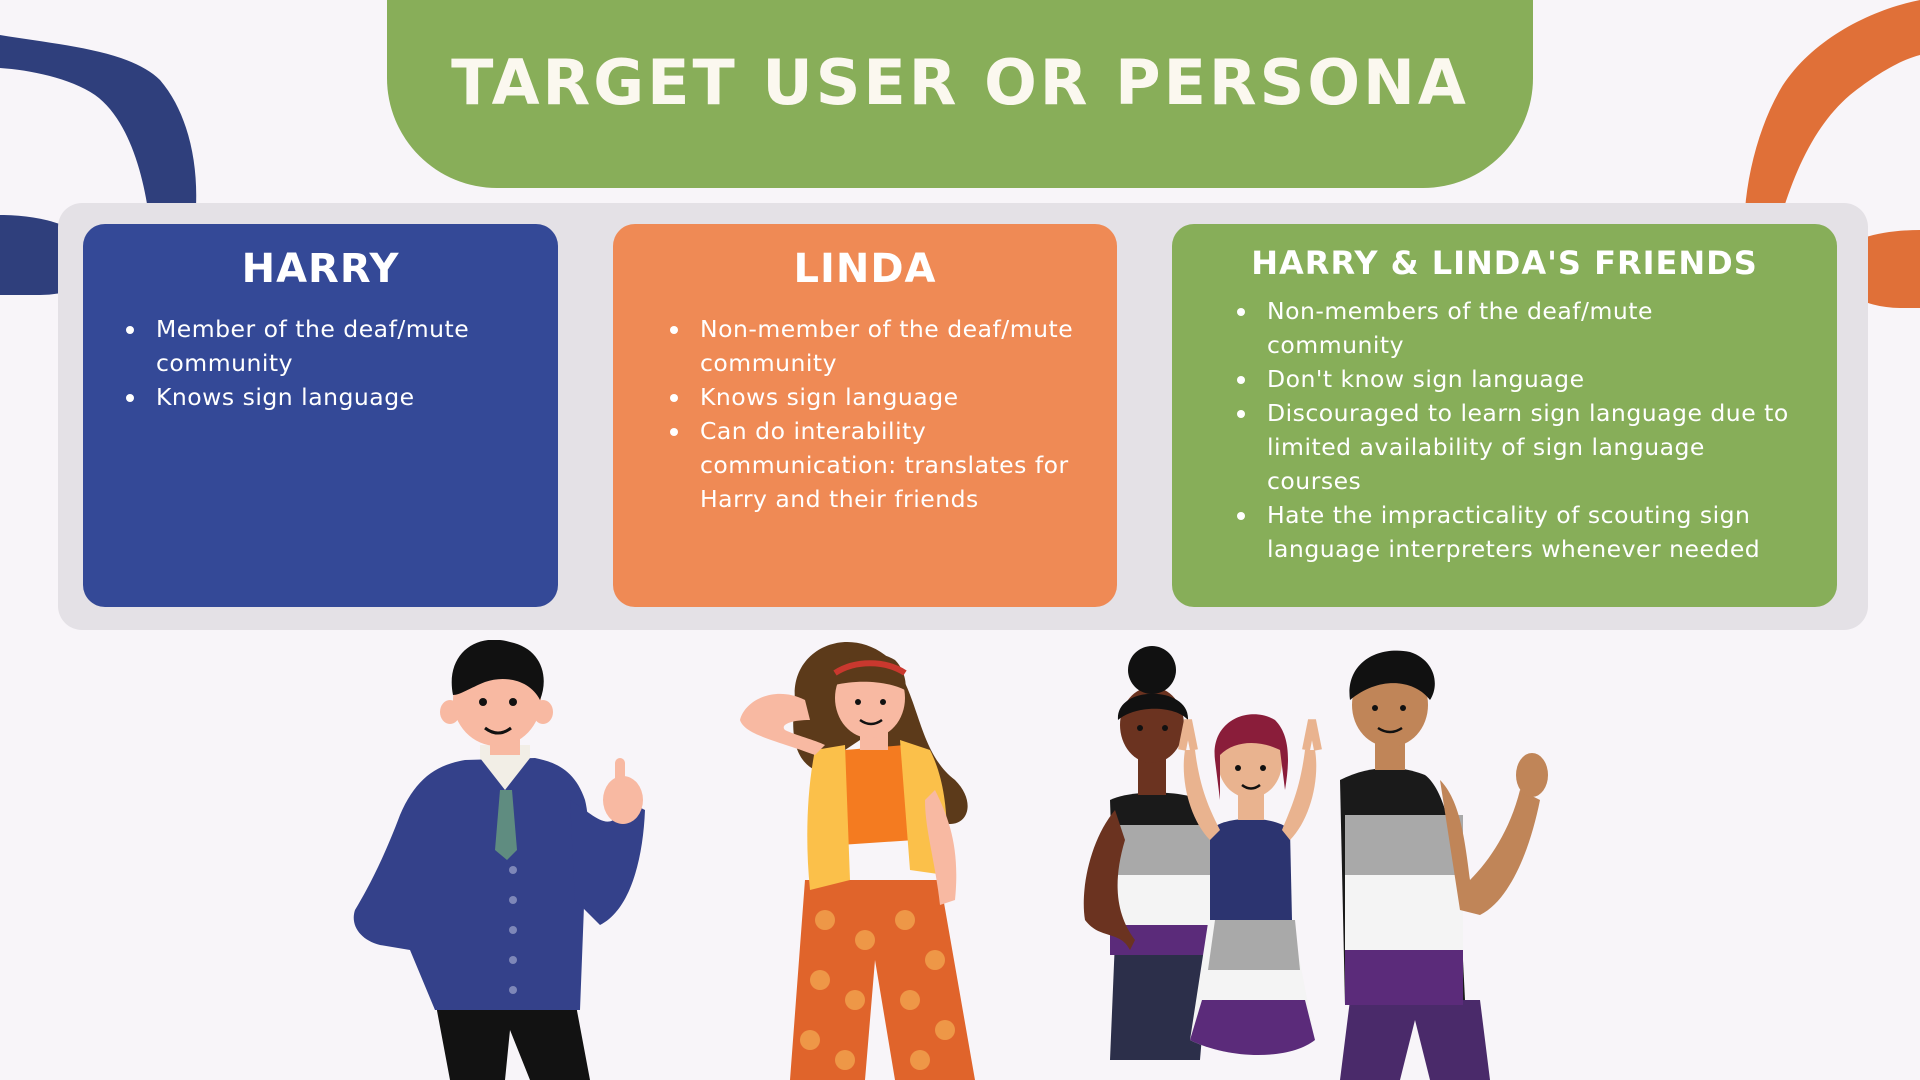 This screenshot has width=1920, height=1080. Describe the element at coordinates (1315, 863) in the screenshot. I see `friends-illustration` at that location.